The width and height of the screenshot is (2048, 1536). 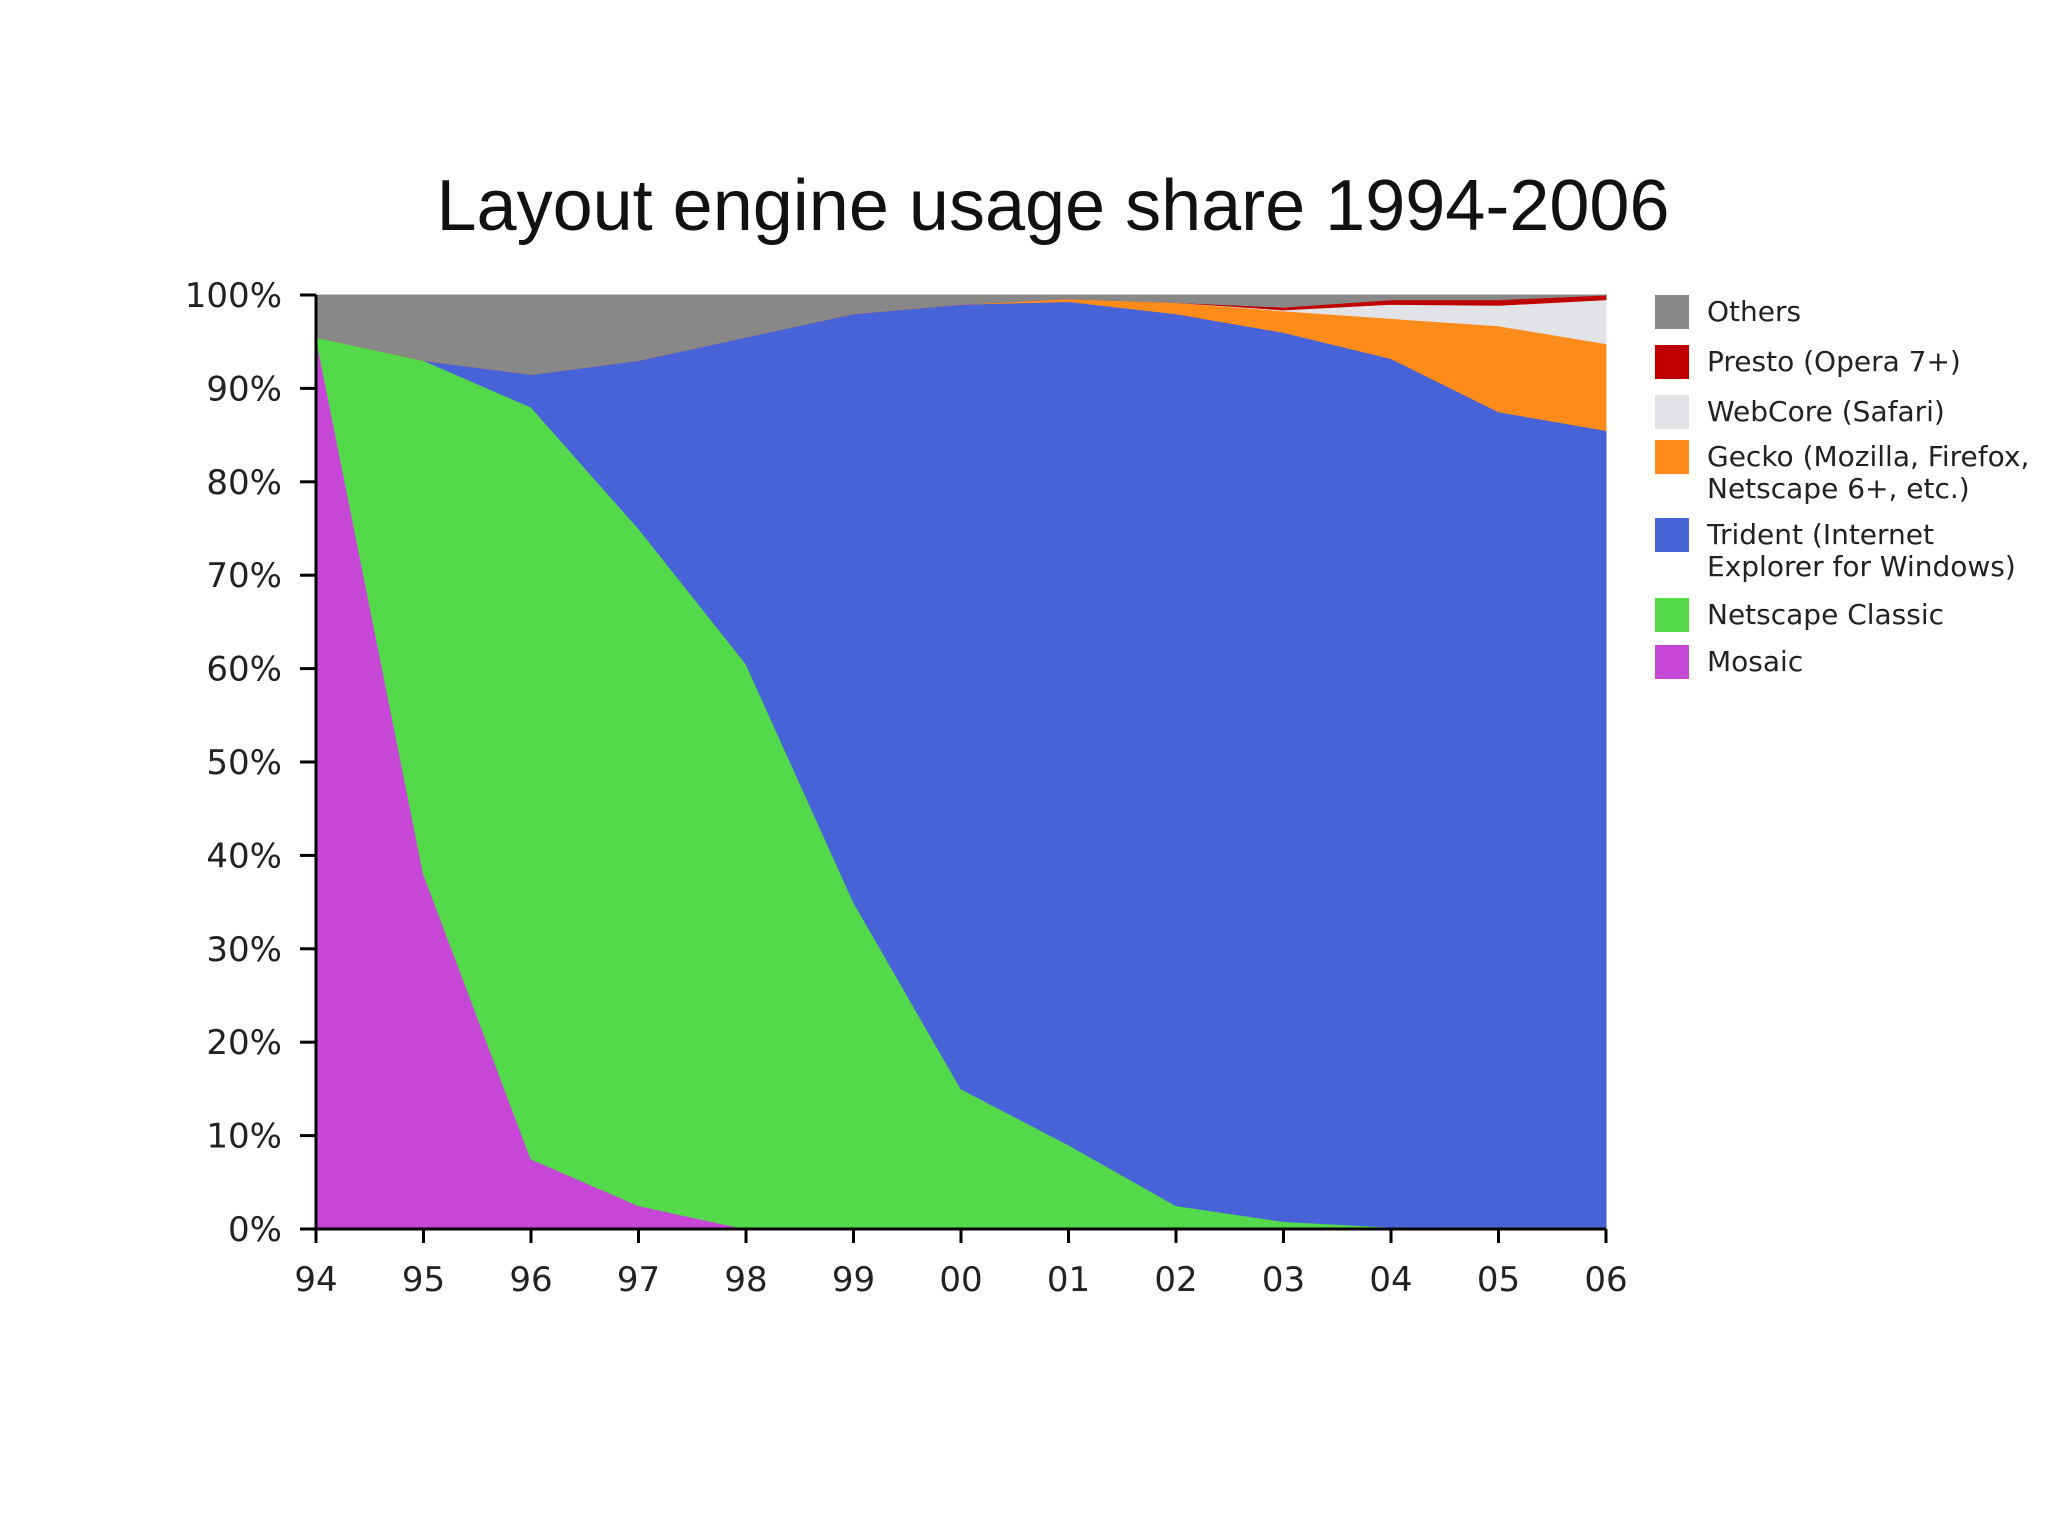 I want to click on x-tick-label: 04, so click(x=1390, y=1280).